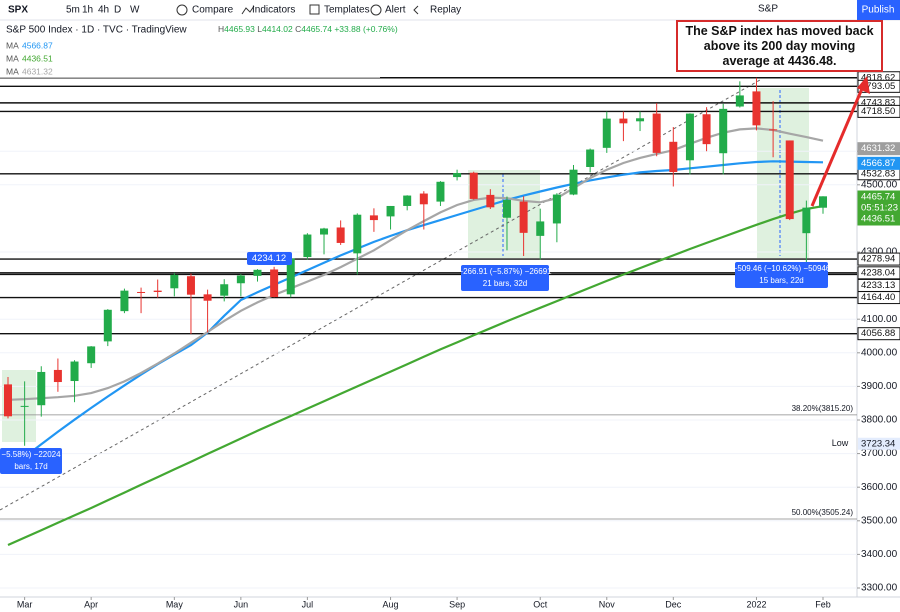 The height and width of the screenshot is (612, 900). What do you see at coordinates (878, 86) in the screenshot?
I see `level-tag: 4793.05` at bounding box center [878, 86].